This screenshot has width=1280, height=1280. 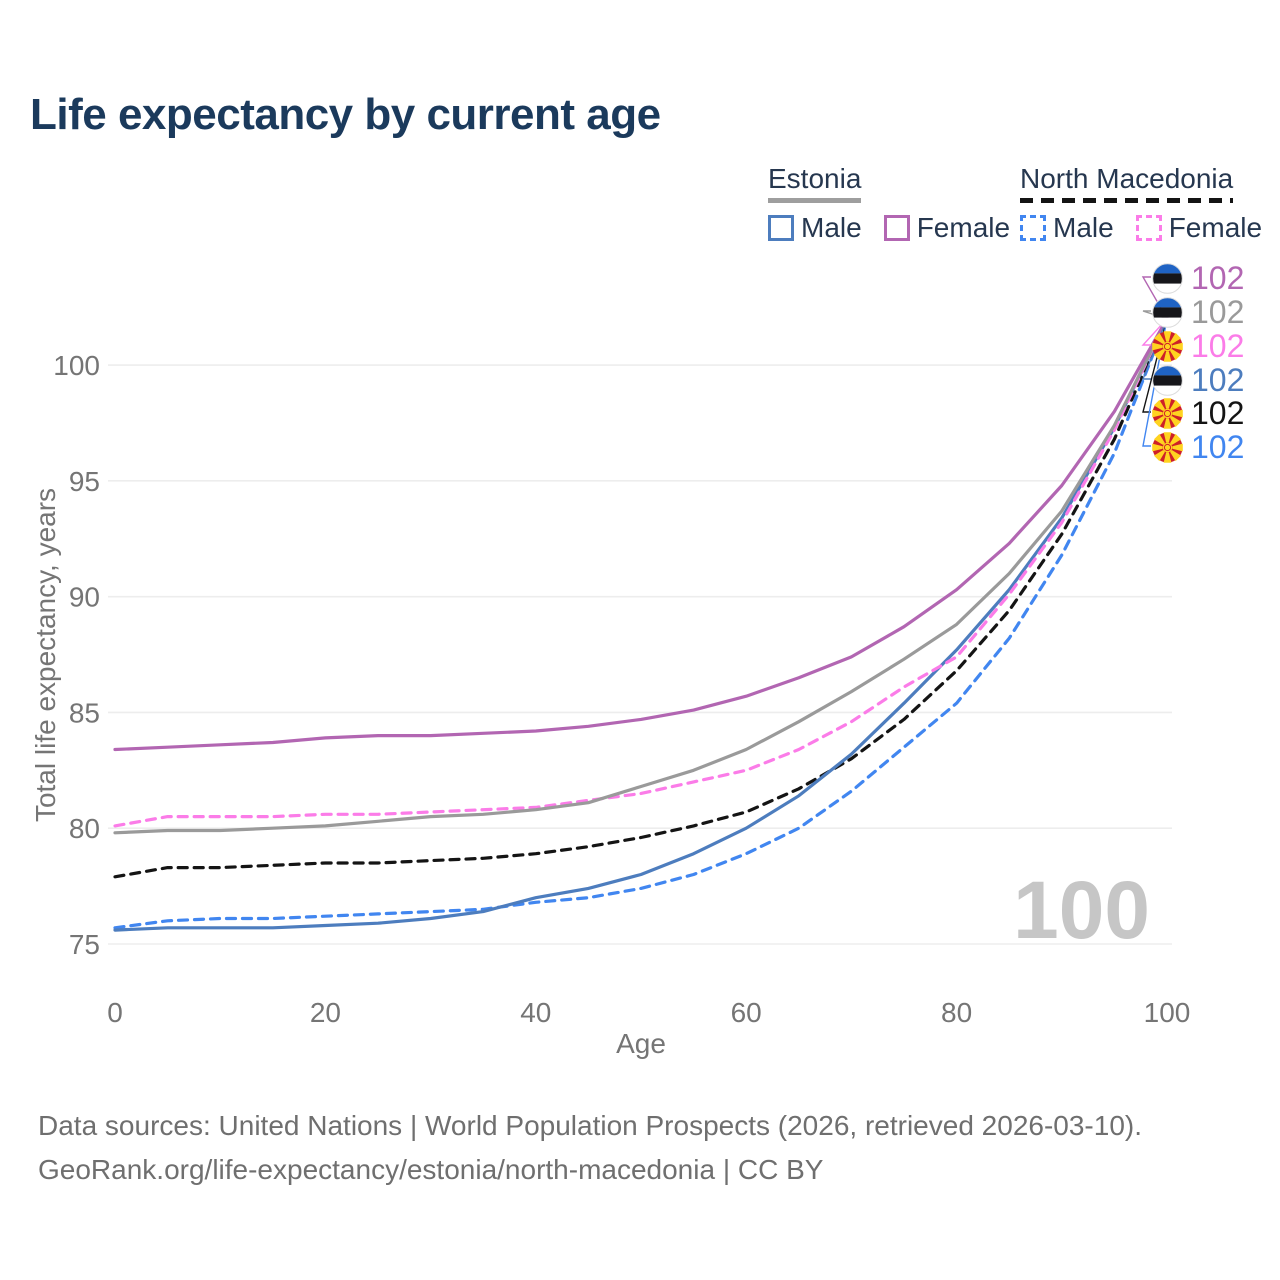 I want to click on x-tick-label: 40, so click(x=535, y=1012).